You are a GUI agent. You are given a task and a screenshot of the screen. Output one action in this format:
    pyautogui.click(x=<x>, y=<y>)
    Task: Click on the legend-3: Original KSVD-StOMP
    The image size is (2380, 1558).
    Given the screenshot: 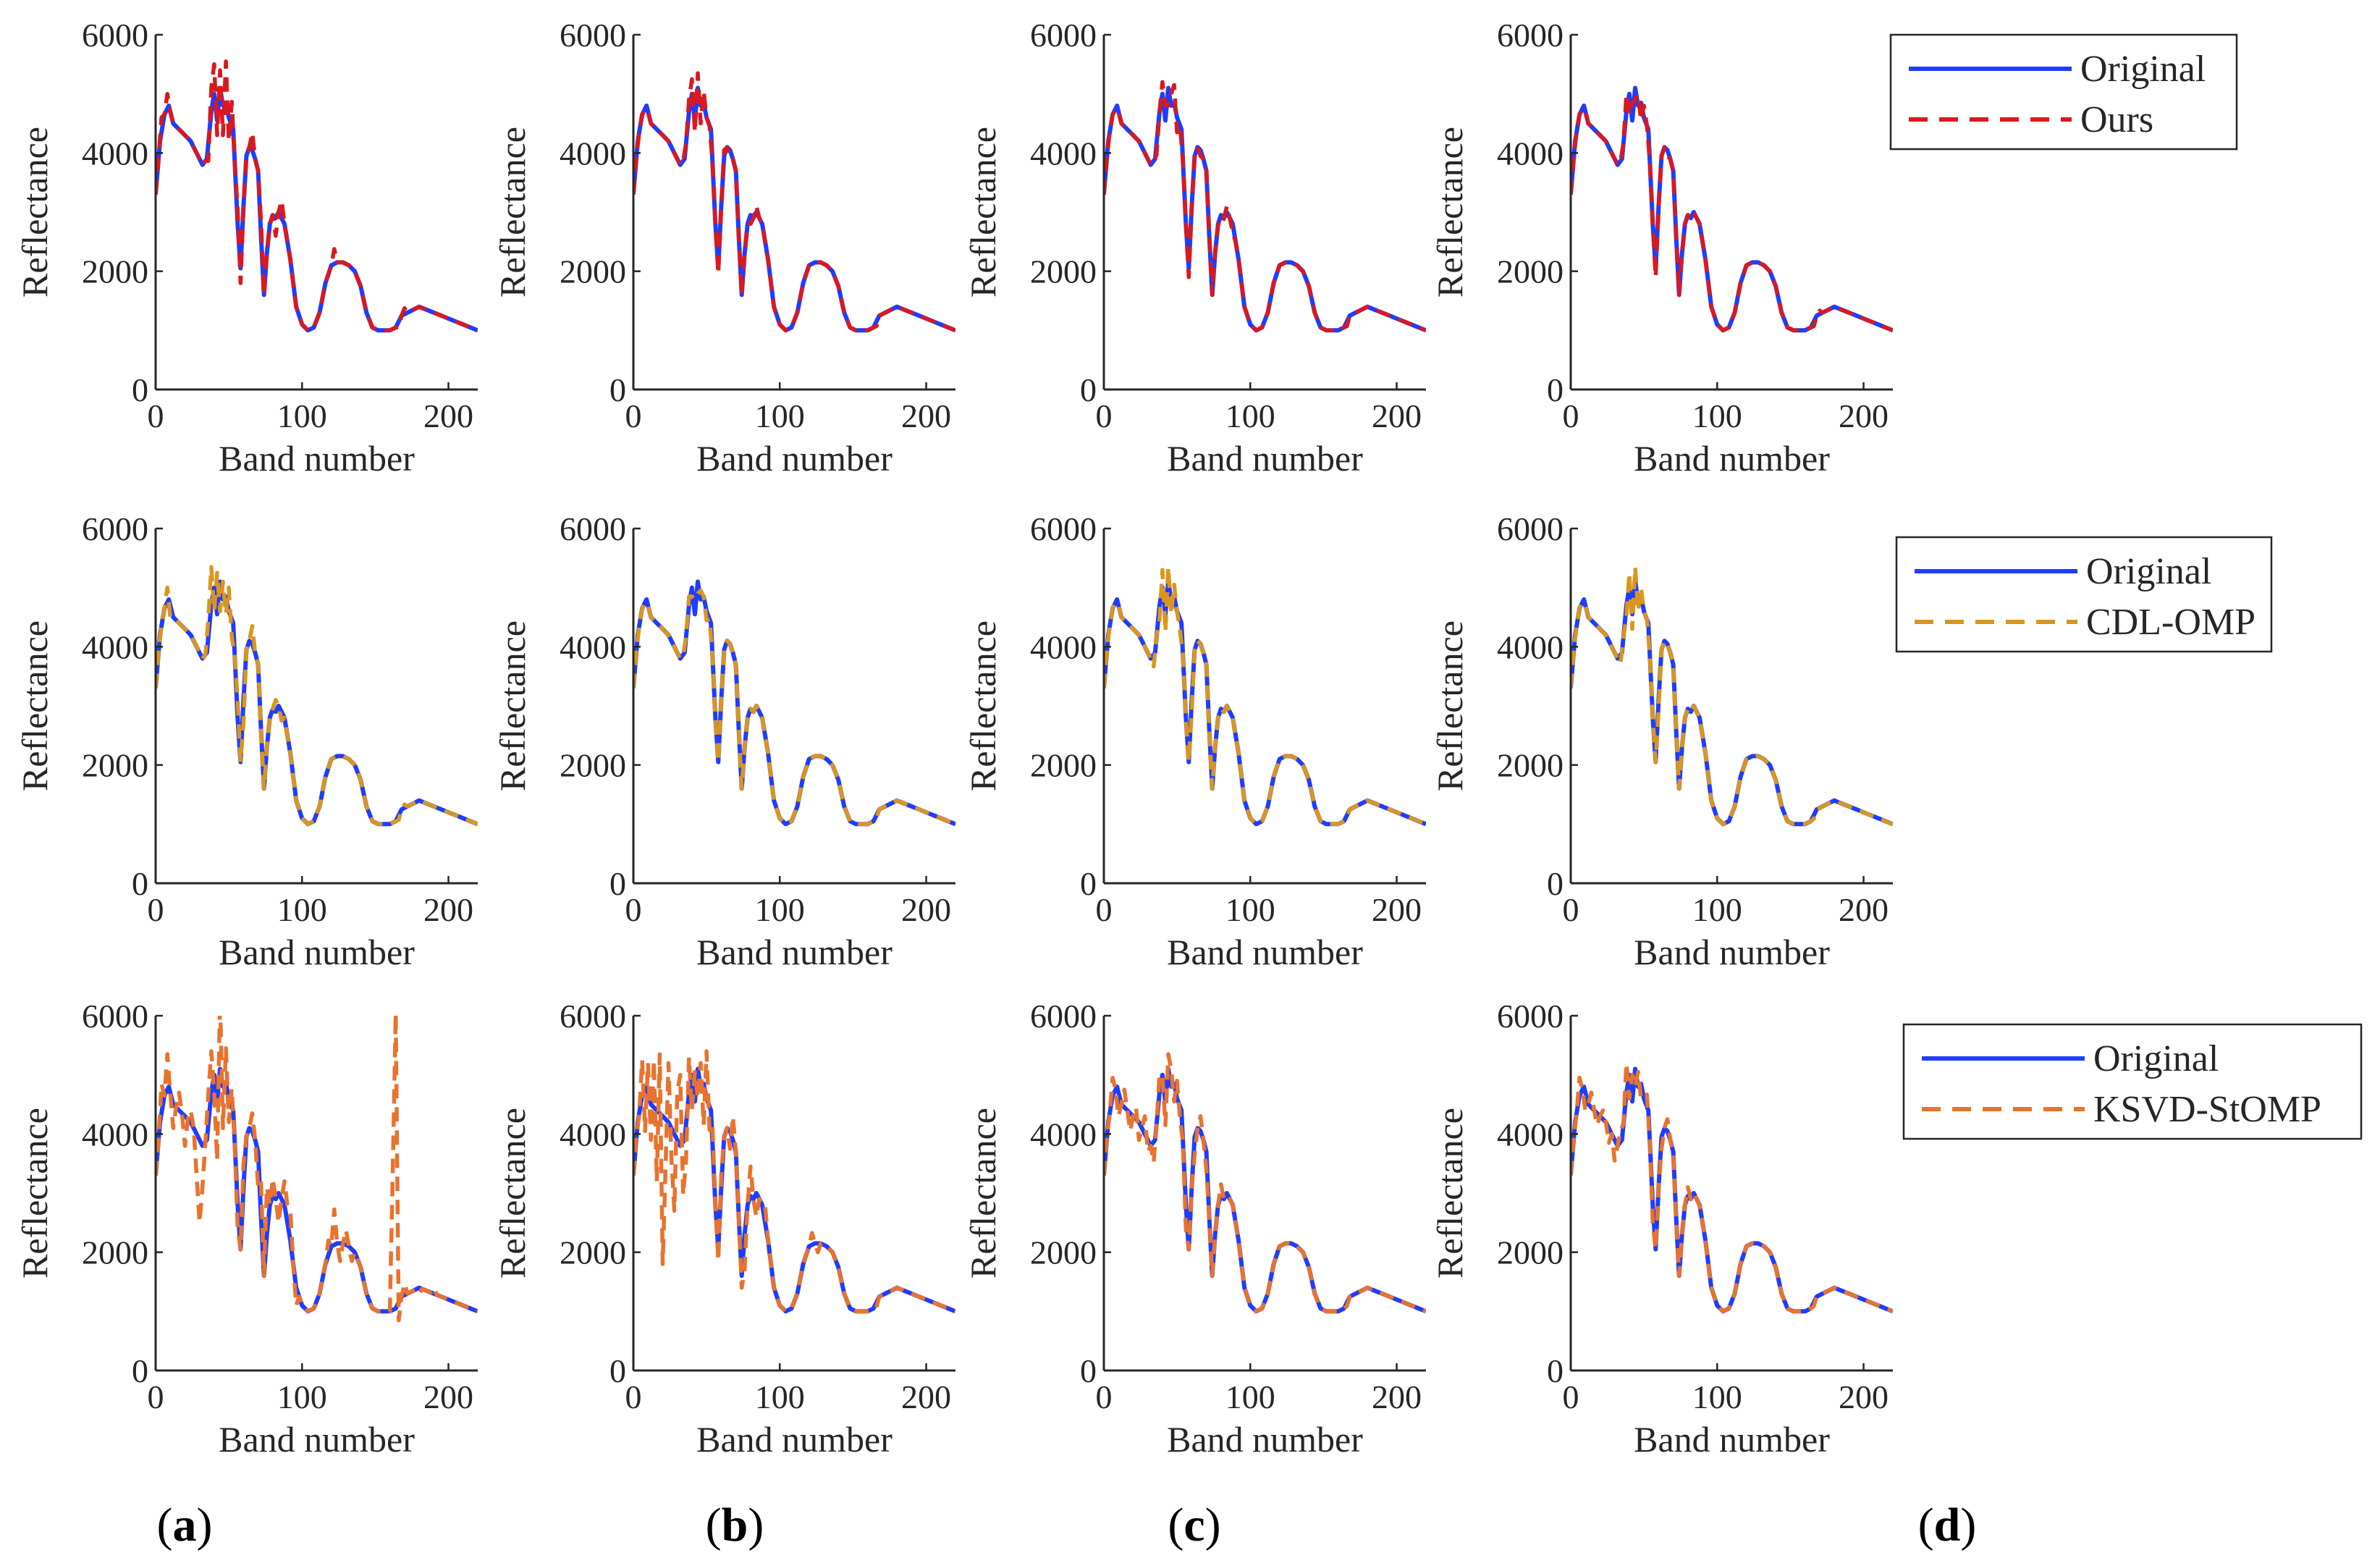 What is the action you would take?
    pyautogui.click(x=2132, y=1081)
    